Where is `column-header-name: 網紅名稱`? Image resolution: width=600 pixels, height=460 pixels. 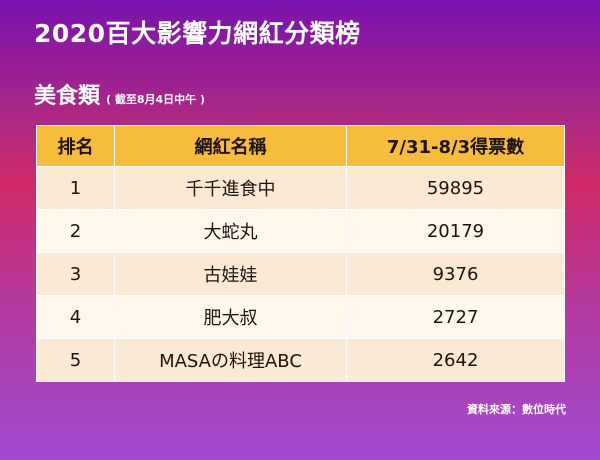
column-header-name: 網紅名稱 is located at coordinates (230, 146).